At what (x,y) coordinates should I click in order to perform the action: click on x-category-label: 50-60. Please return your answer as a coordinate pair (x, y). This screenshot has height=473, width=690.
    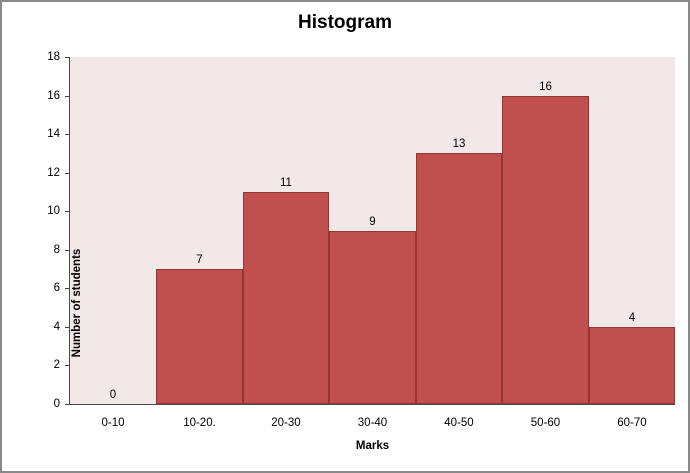
    Looking at the image, I should click on (545, 423).